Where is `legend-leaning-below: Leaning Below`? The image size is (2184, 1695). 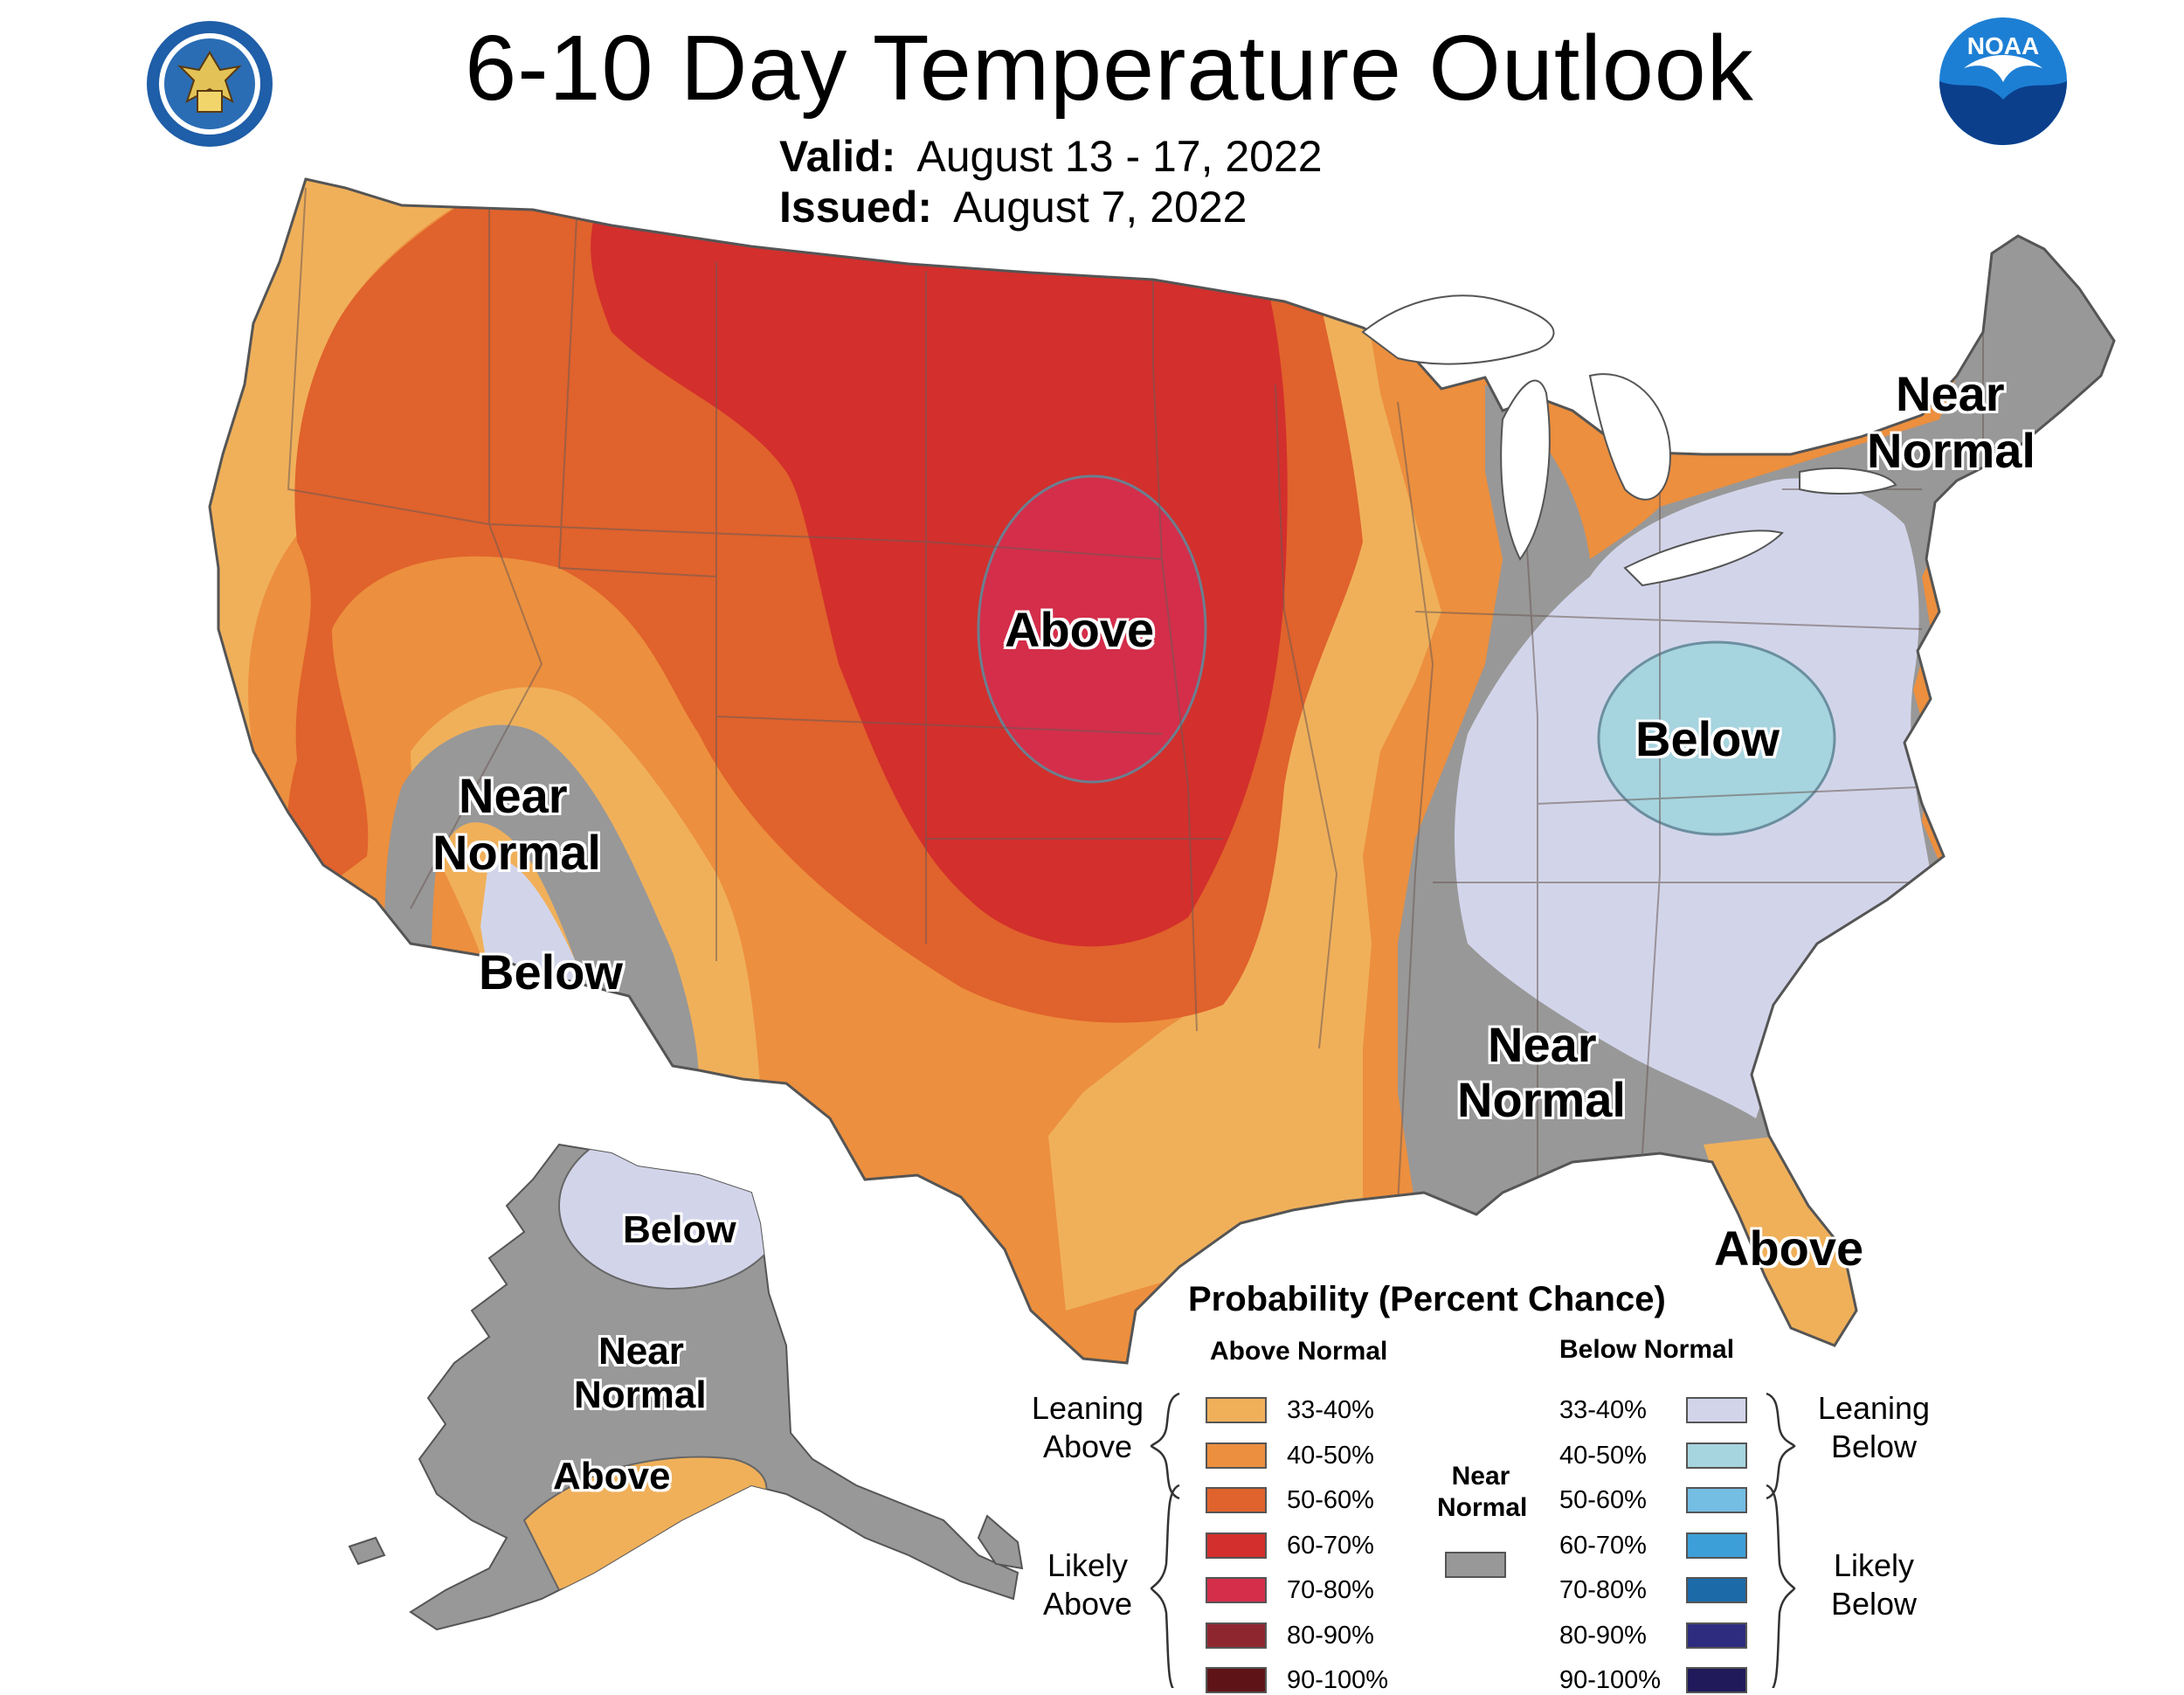 legend-leaning-below: Leaning Below is located at coordinates (1874, 1427).